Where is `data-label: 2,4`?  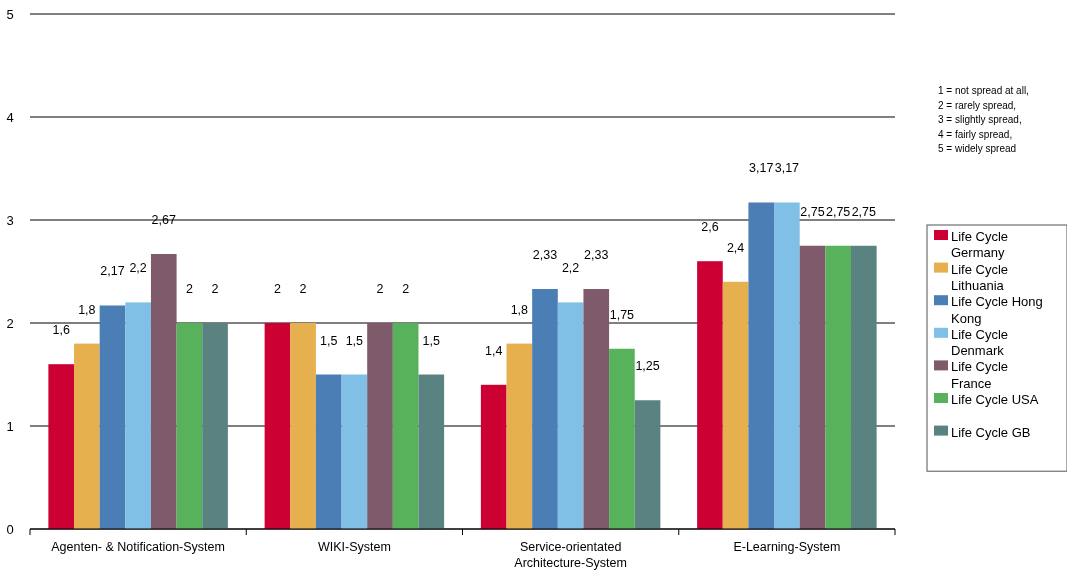 data-label: 2,4 is located at coordinates (735, 247).